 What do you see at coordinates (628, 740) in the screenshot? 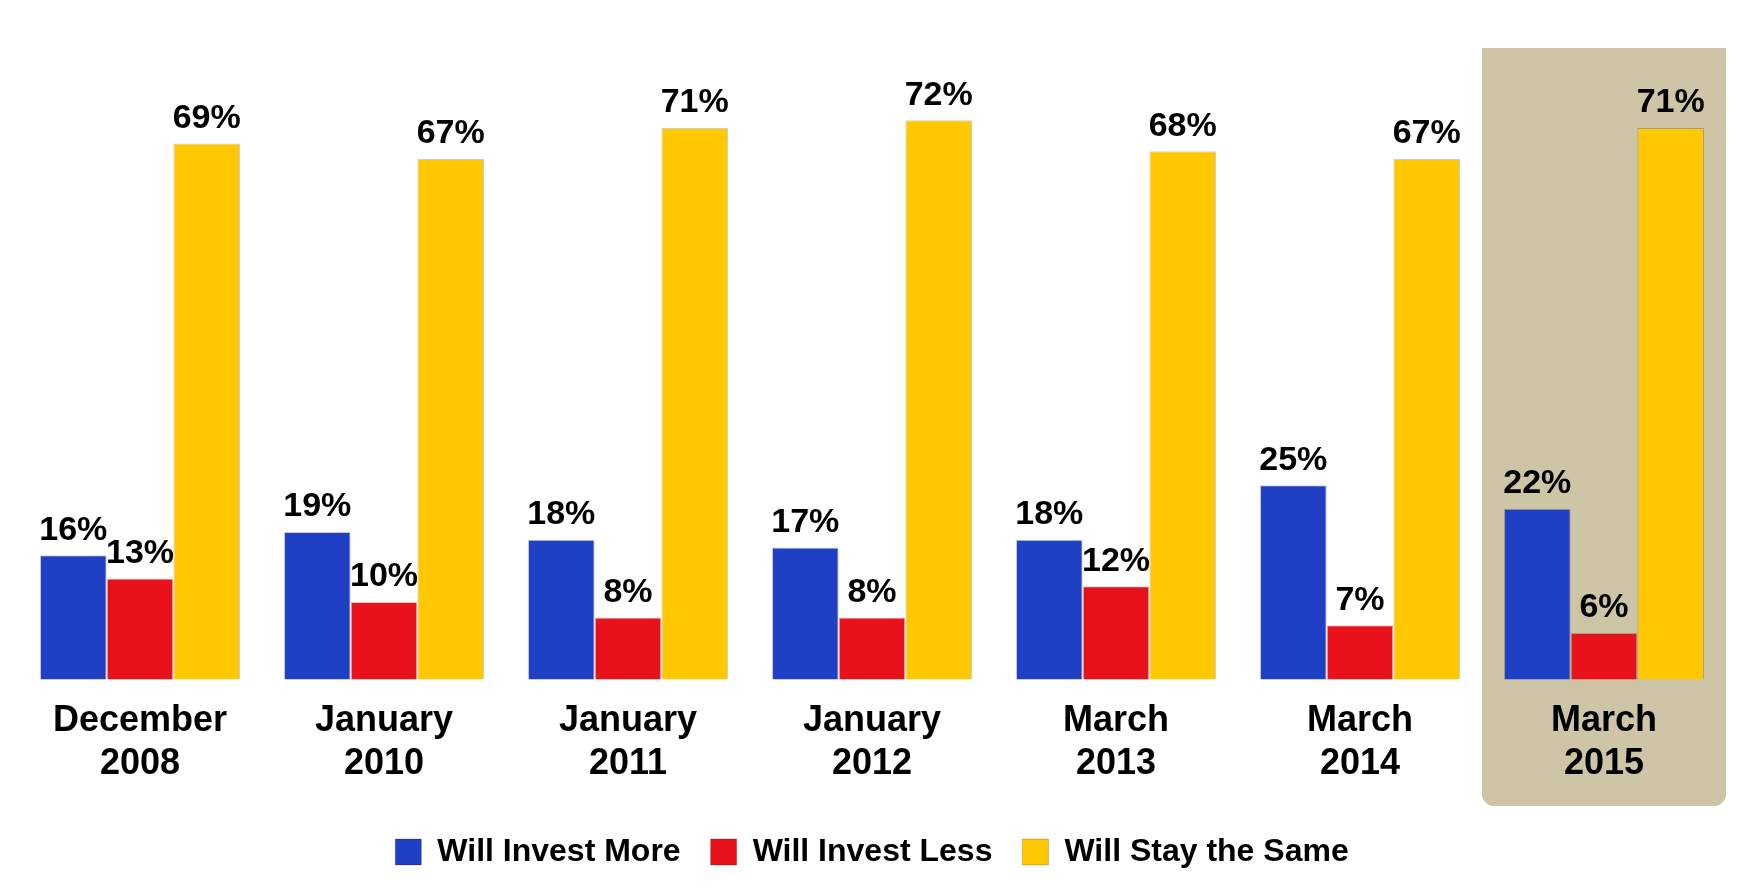
I see `x-tick-label: January 2011` at bounding box center [628, 740].